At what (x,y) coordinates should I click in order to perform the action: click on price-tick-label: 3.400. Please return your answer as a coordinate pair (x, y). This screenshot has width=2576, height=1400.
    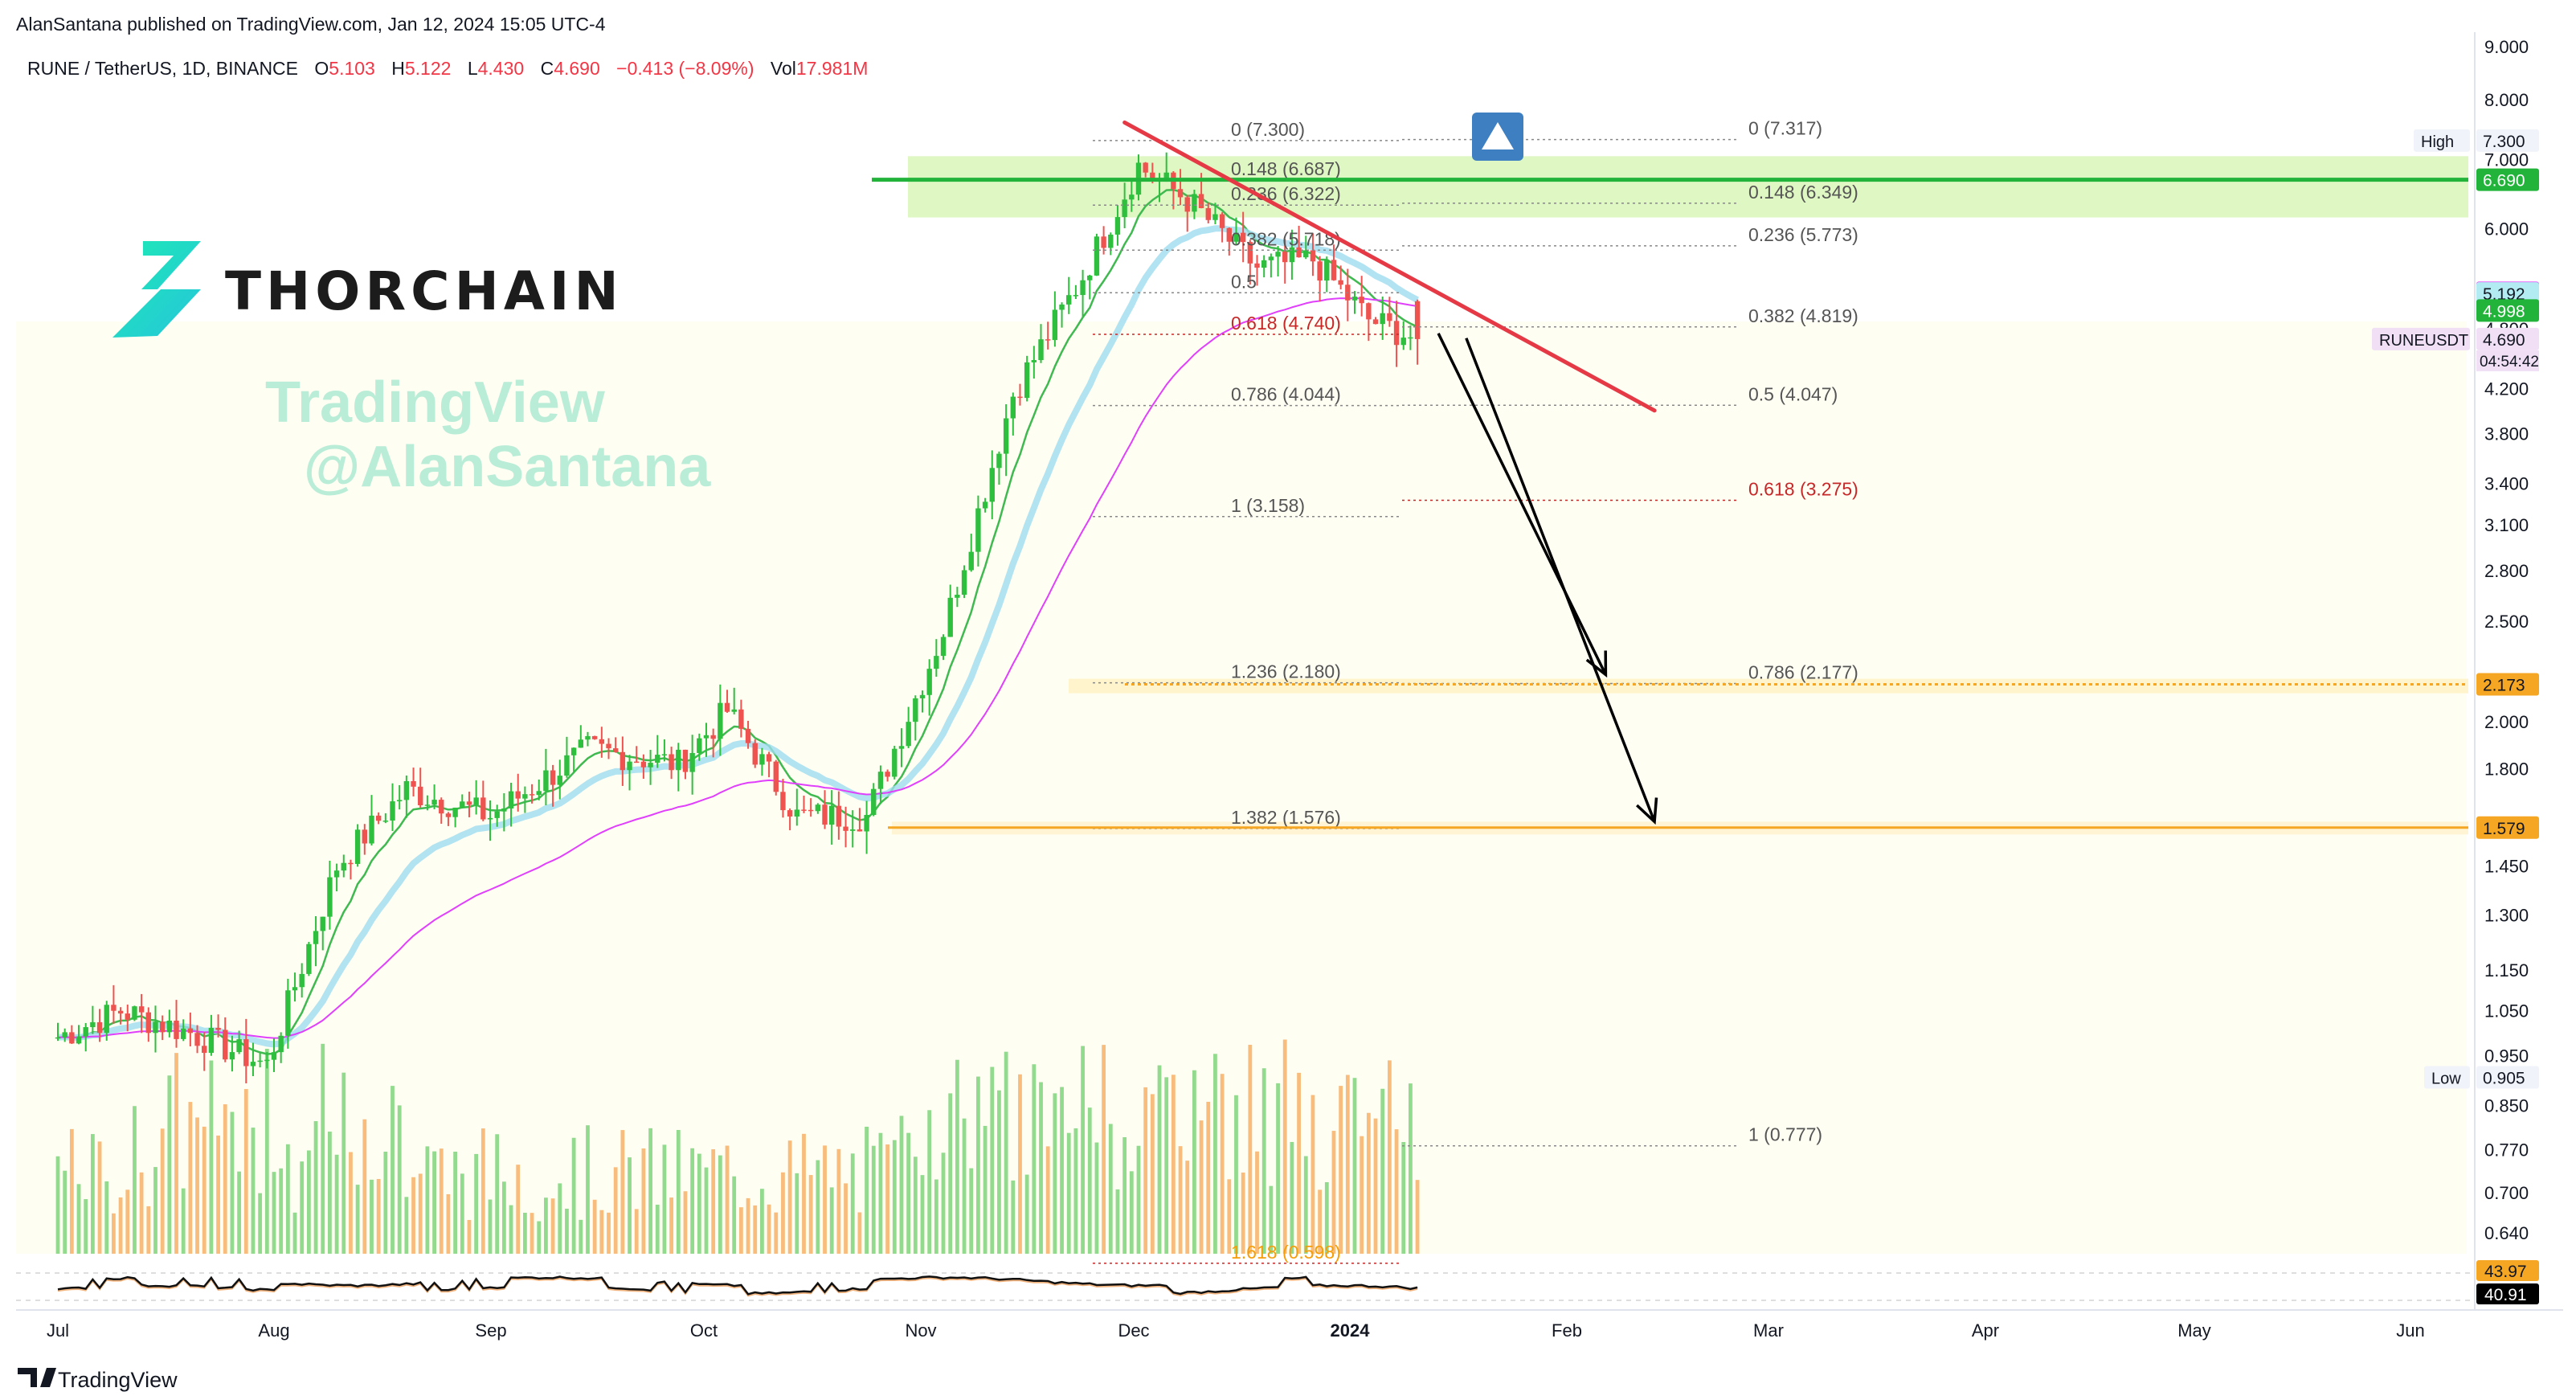
    Looking at the image, I should click on (2506, 484).